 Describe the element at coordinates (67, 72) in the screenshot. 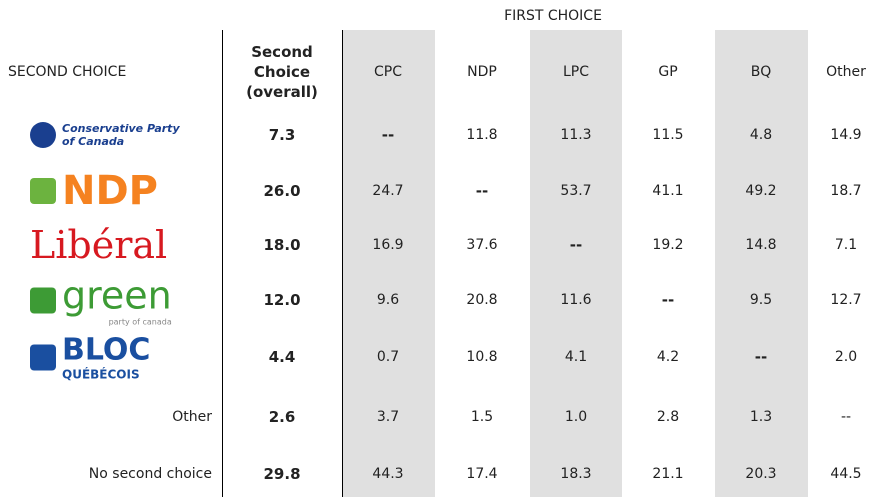

I see `row-header: SECOND CHOICE` at that location.